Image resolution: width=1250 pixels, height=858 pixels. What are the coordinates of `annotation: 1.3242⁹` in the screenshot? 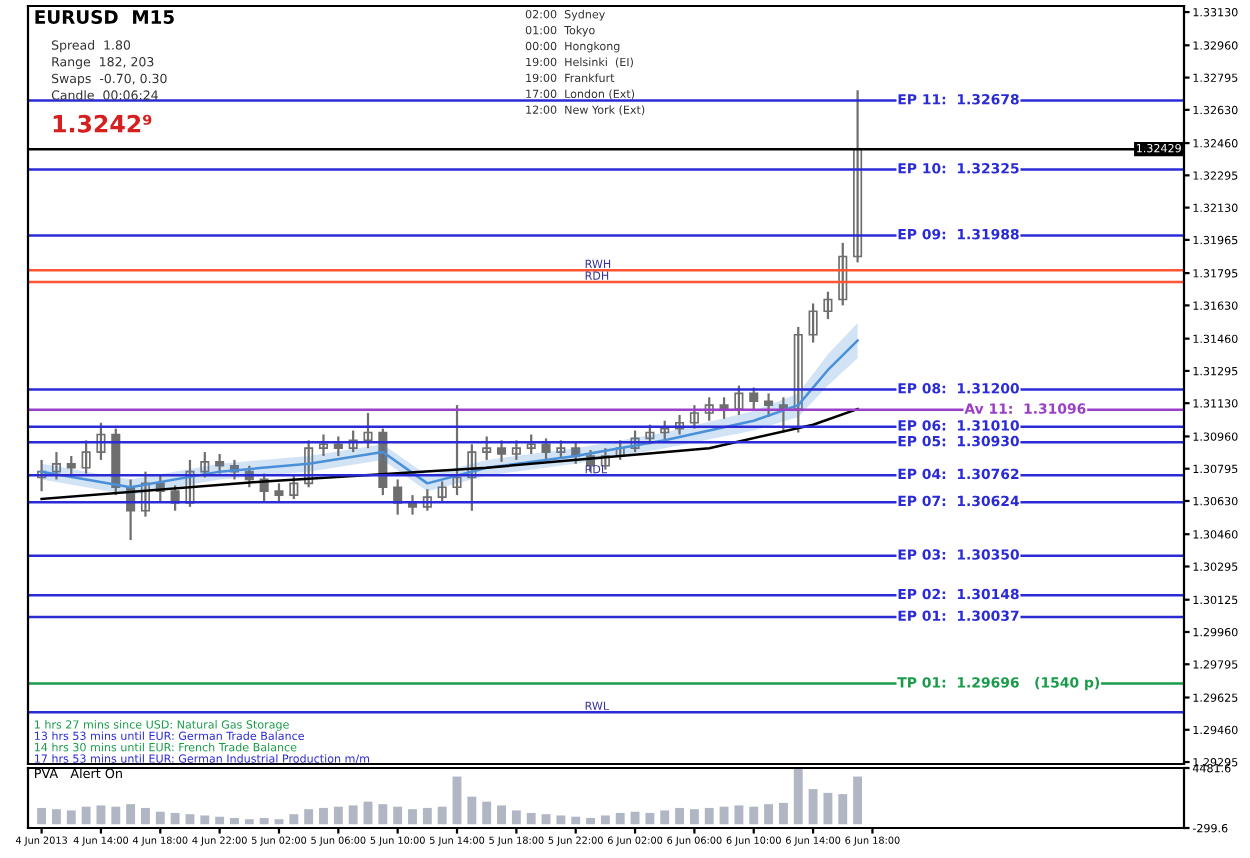 It's located at (102, 123).